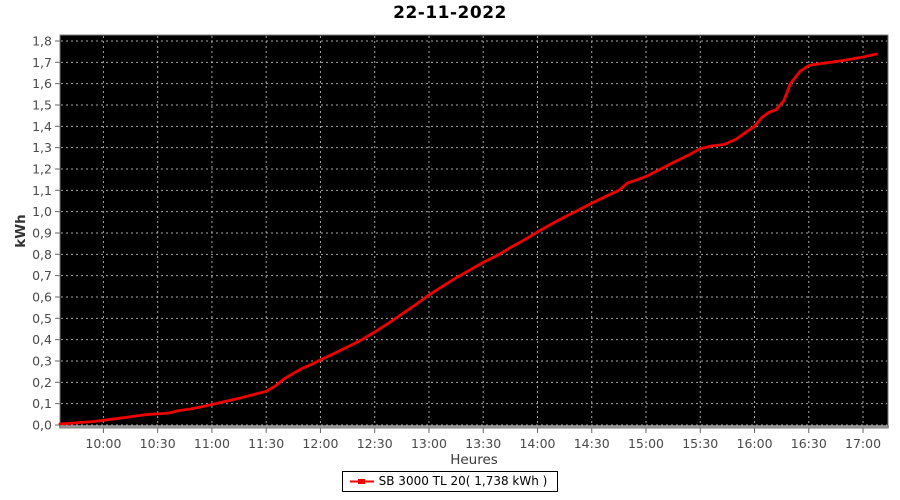 The height and width of the screenshot is (500, 900). I want to click on svg-text: 0,4, so click(42, 339).